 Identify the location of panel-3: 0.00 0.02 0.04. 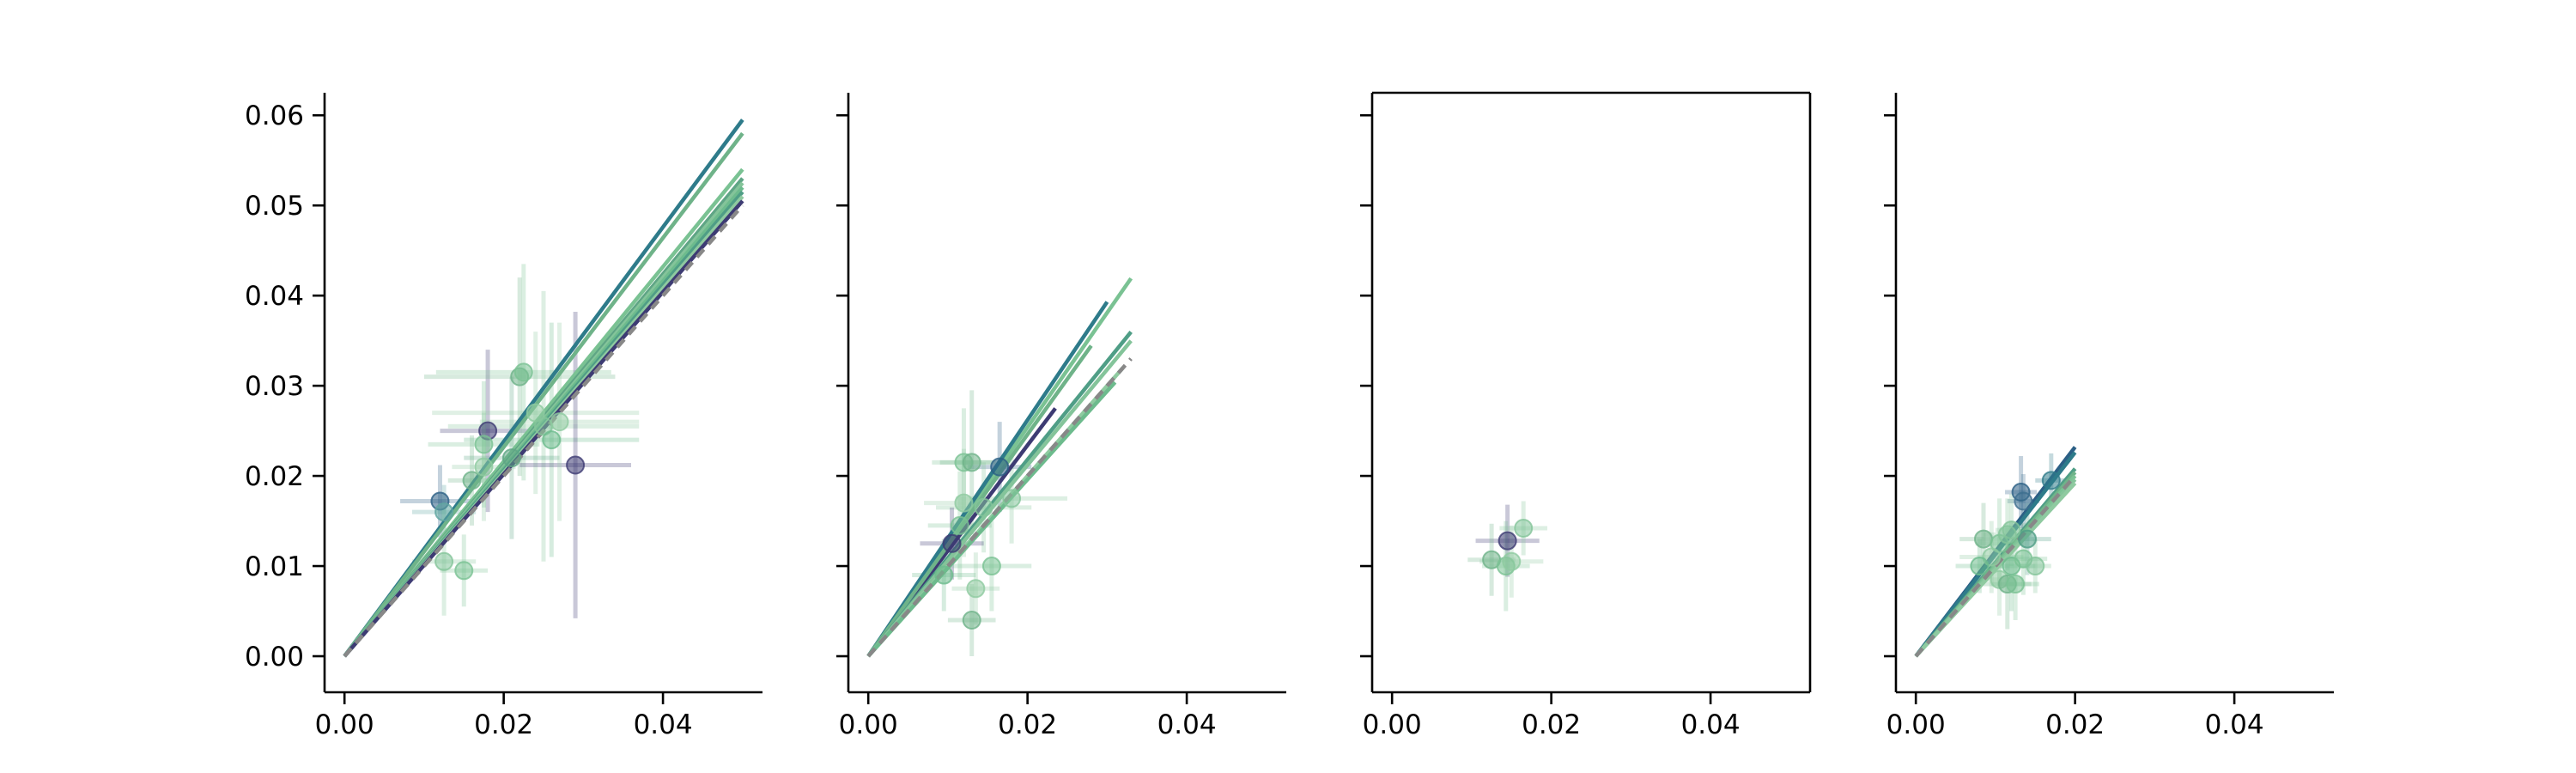
(1586, 415).